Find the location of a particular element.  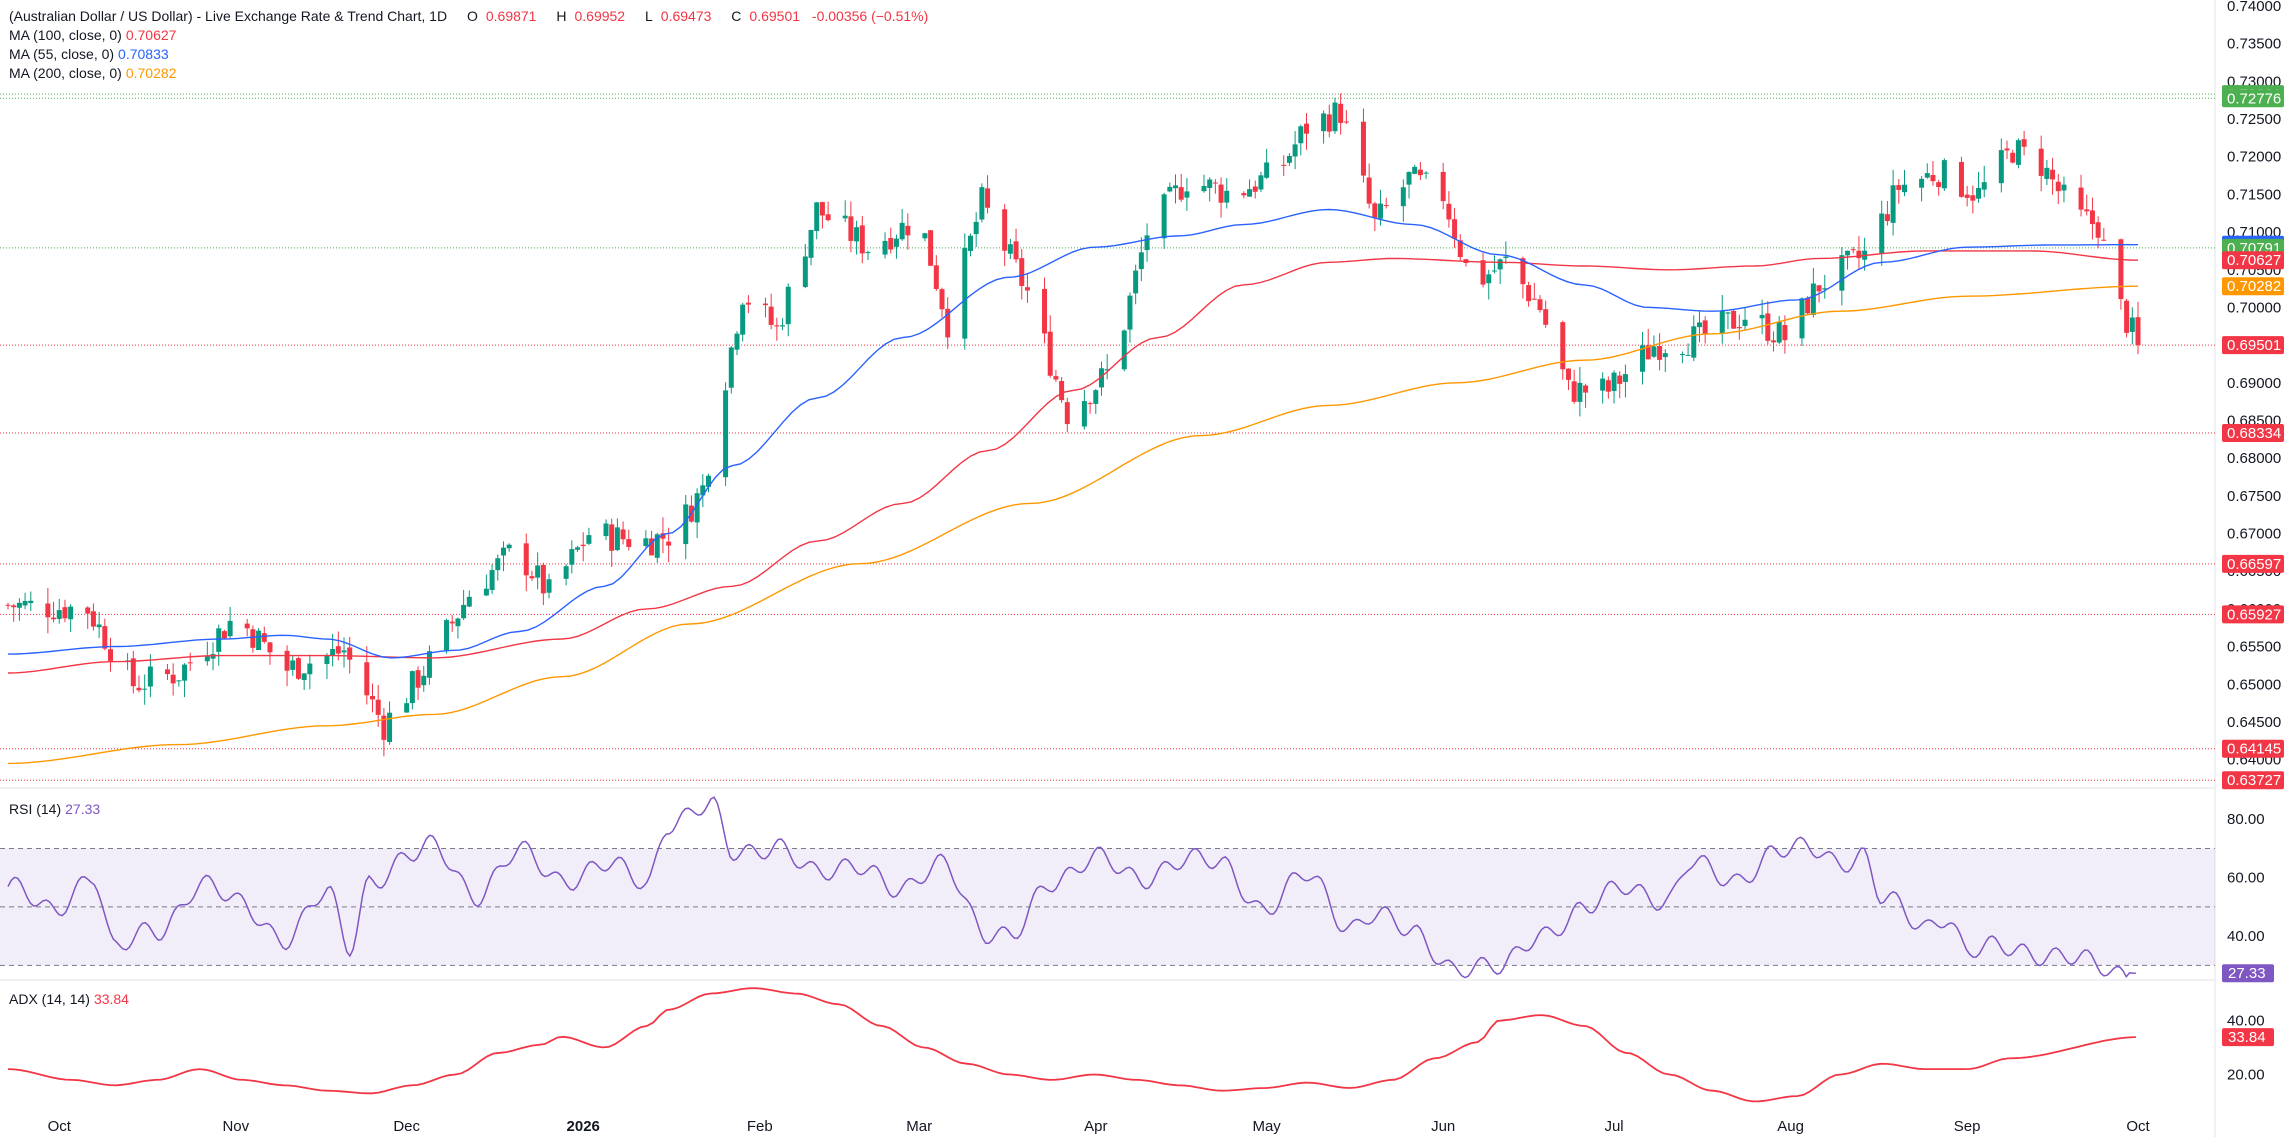

adx-legend: ADX (14, 14) 33.84 is located at coordinates (69, 999).